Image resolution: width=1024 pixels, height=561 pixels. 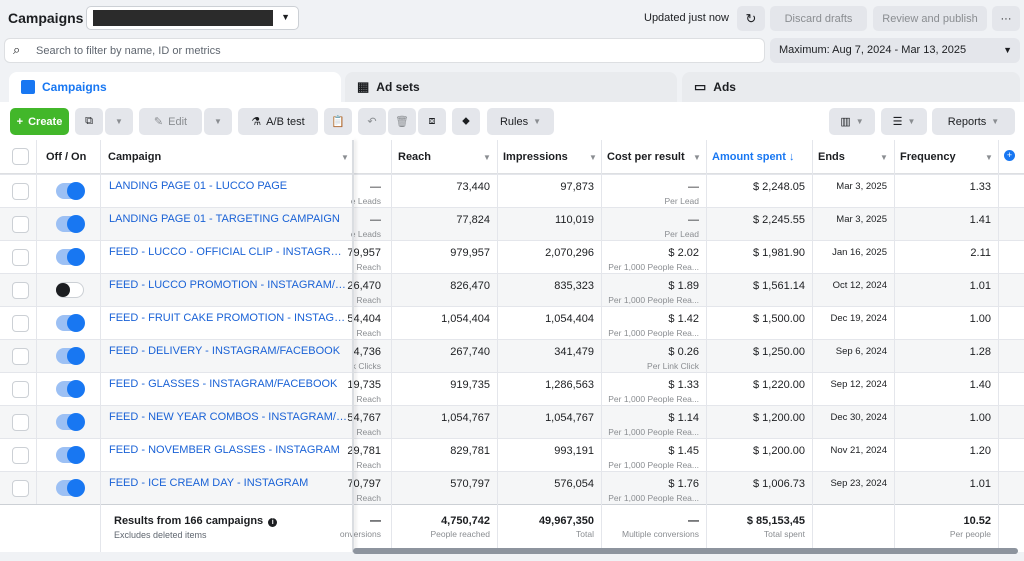 I want to click on breakdown-button: ☰ ▼, so click(x=904, y=121).